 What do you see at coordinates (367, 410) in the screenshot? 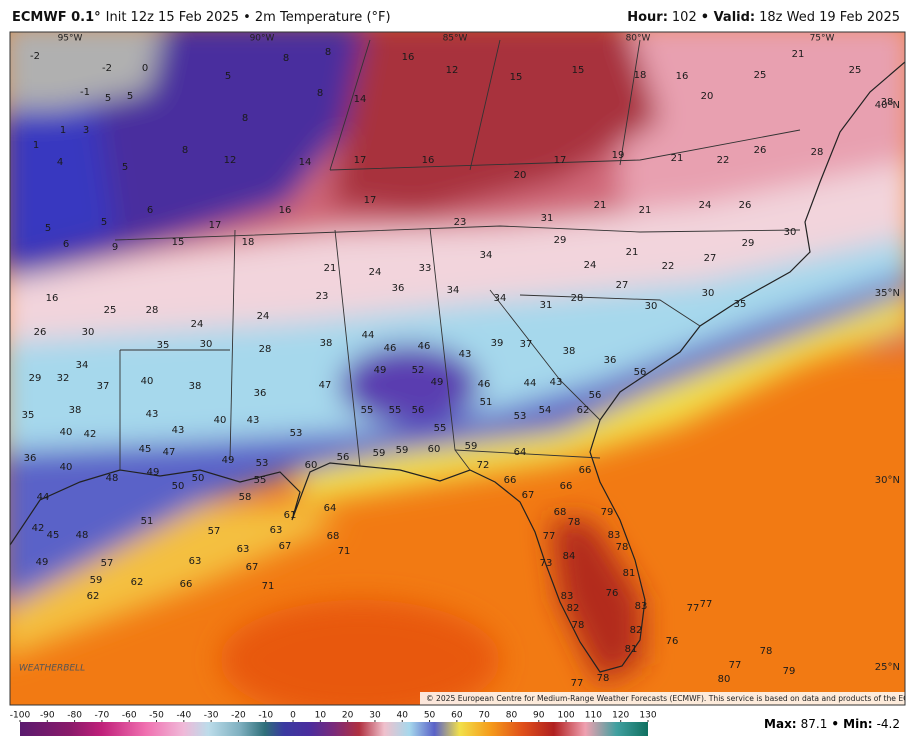
I see `station-value: 55` at bounding box center [367, 410].